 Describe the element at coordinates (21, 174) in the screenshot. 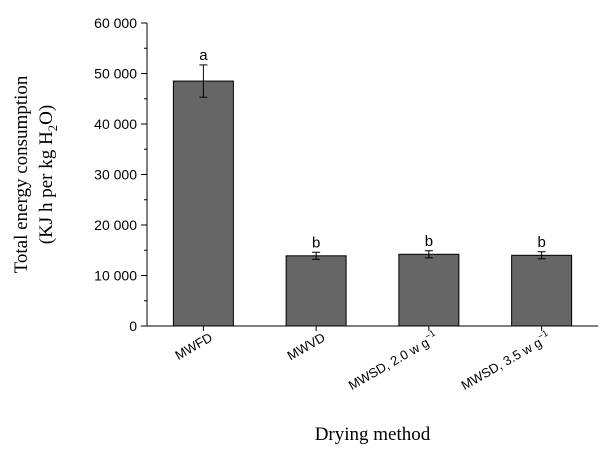

I see `y-axis-title-line-1: Total energy consumption` at that location.